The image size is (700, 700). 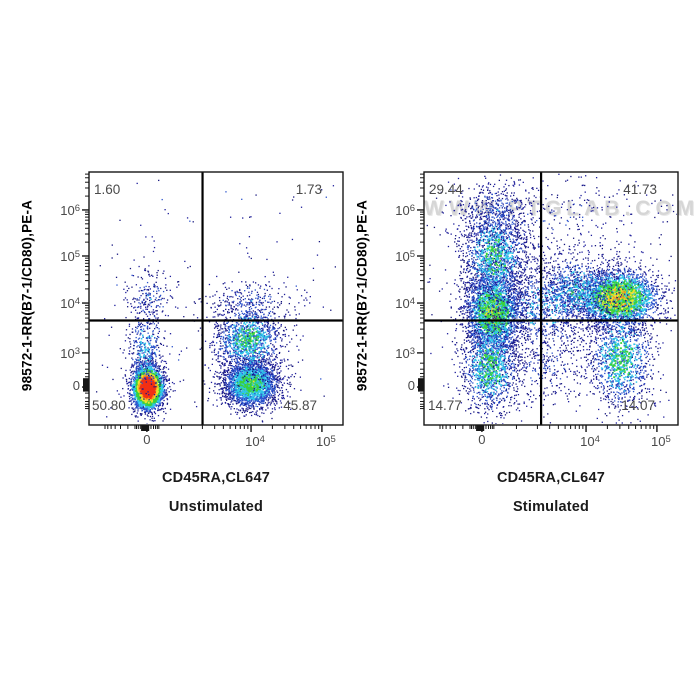 What do you see at coordinates (300, 405) in the screenshot?
I see `quadrant-label-lower-right: 45.87` at bounding box center [300, 405].